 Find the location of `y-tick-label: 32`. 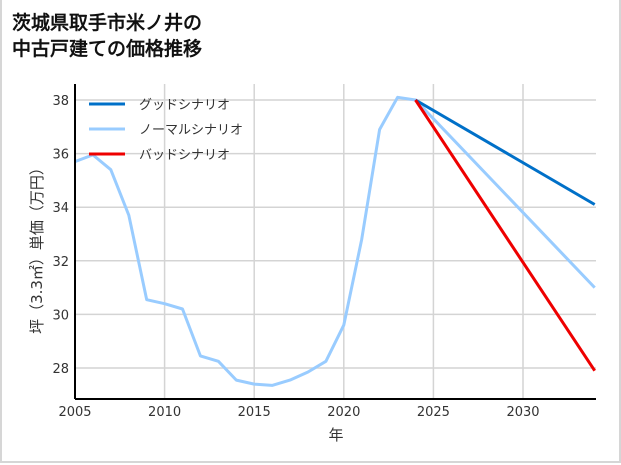

y-tick-label: 32 is located at coordinates (60, 262).